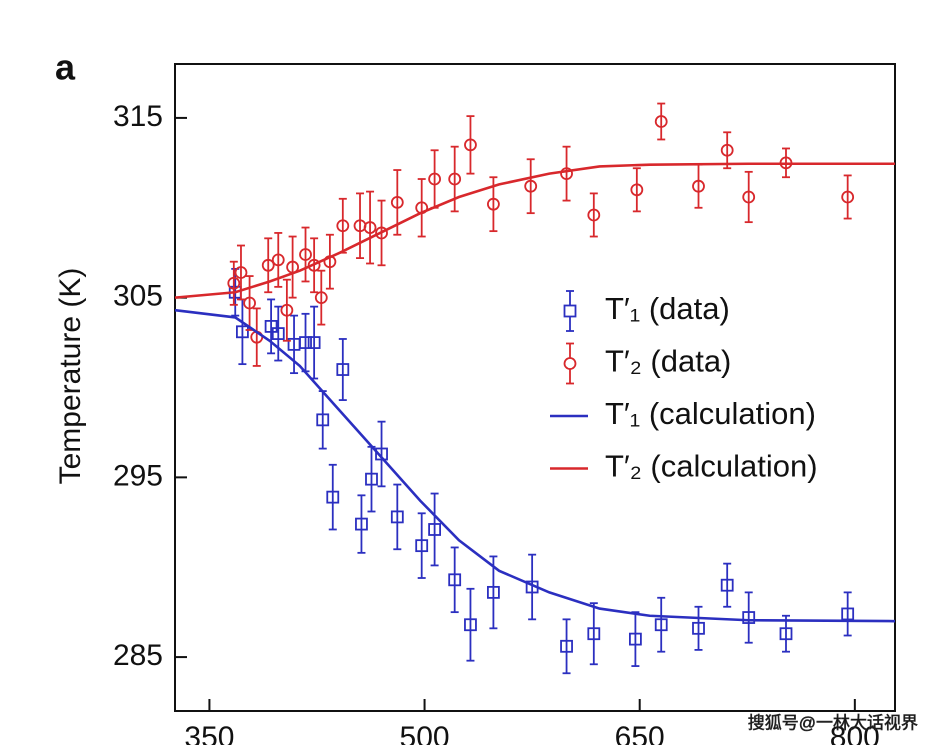  I want to click on x-tick-label: 800, so click(855, 733).